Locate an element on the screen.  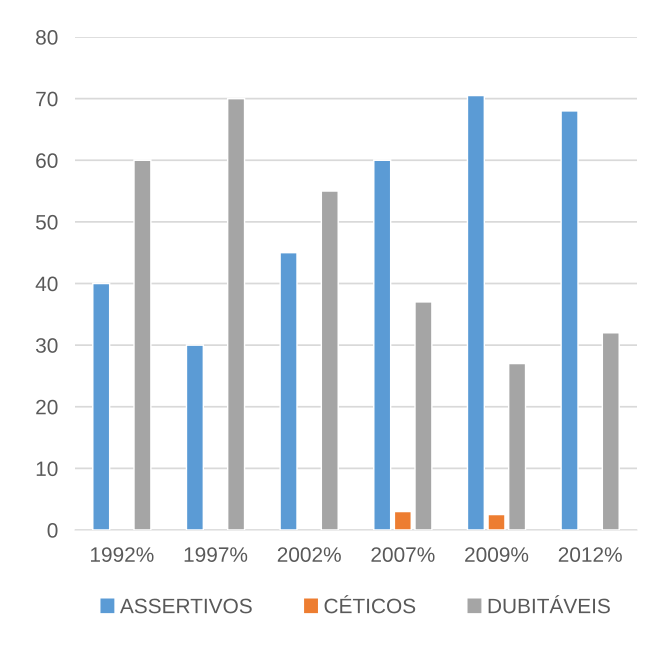
x-tick-label: 2007% is located at coordinates (403, 554).